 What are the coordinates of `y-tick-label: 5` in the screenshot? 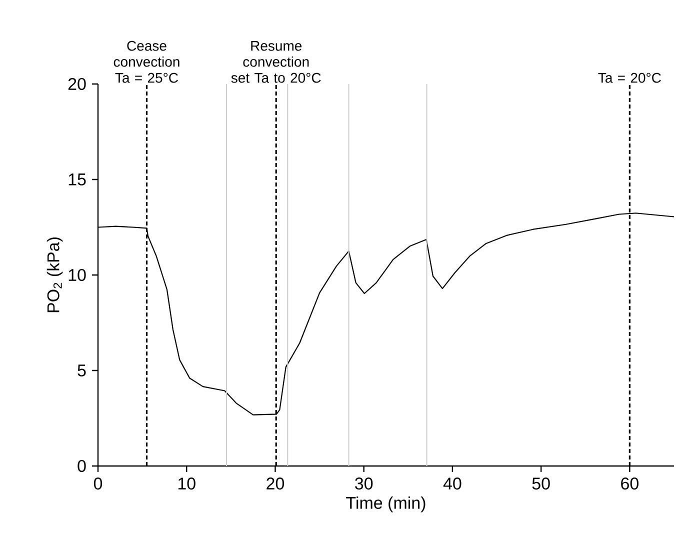 It's located at (82, 370).